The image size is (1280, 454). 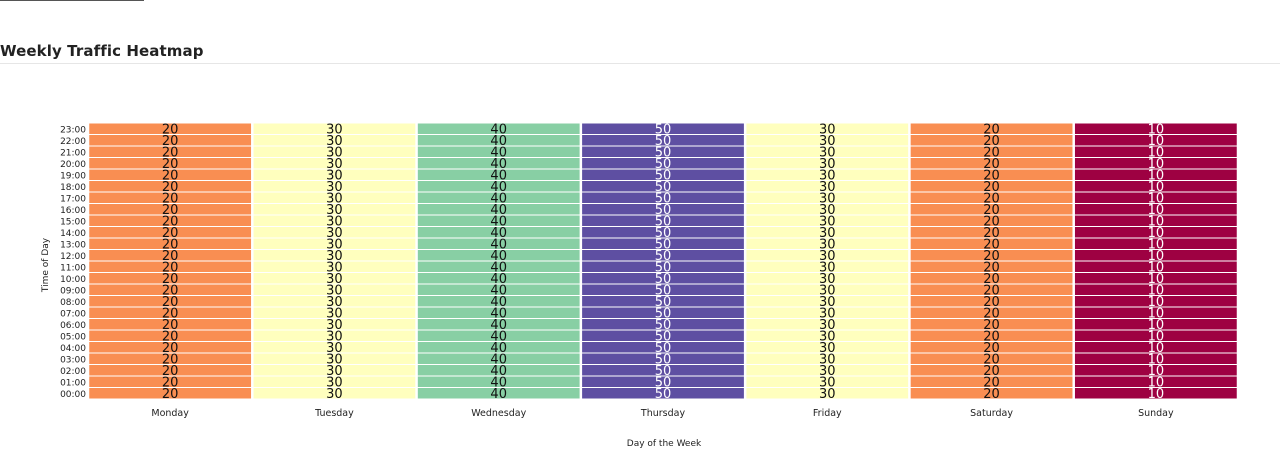 What do you see at coordinates (73, 280) in the screenshot?
I see `y-tick-label-1000: 10:00` at bounding box center [73, 280].